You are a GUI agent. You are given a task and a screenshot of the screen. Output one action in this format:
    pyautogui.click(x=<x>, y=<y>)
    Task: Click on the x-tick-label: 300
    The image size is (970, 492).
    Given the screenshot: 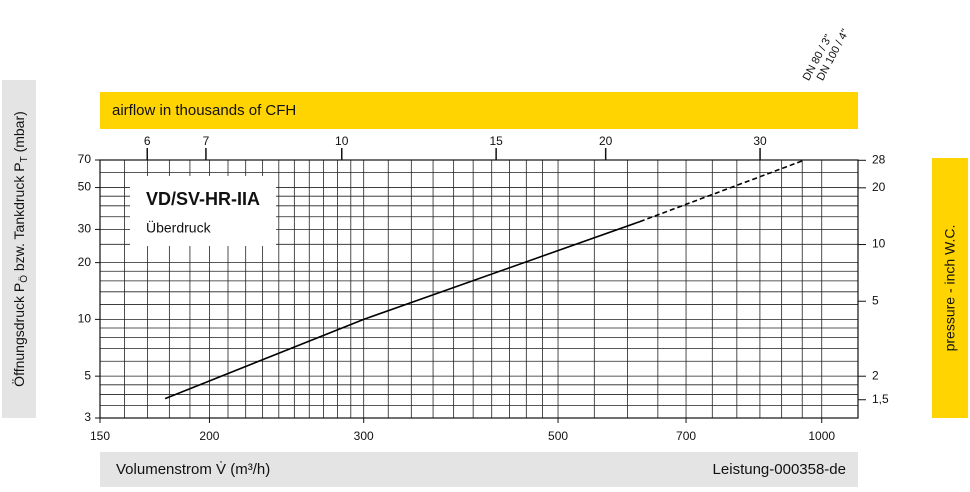 What is the action you would take?
    pyautogui.click(x=364, y=436)
    